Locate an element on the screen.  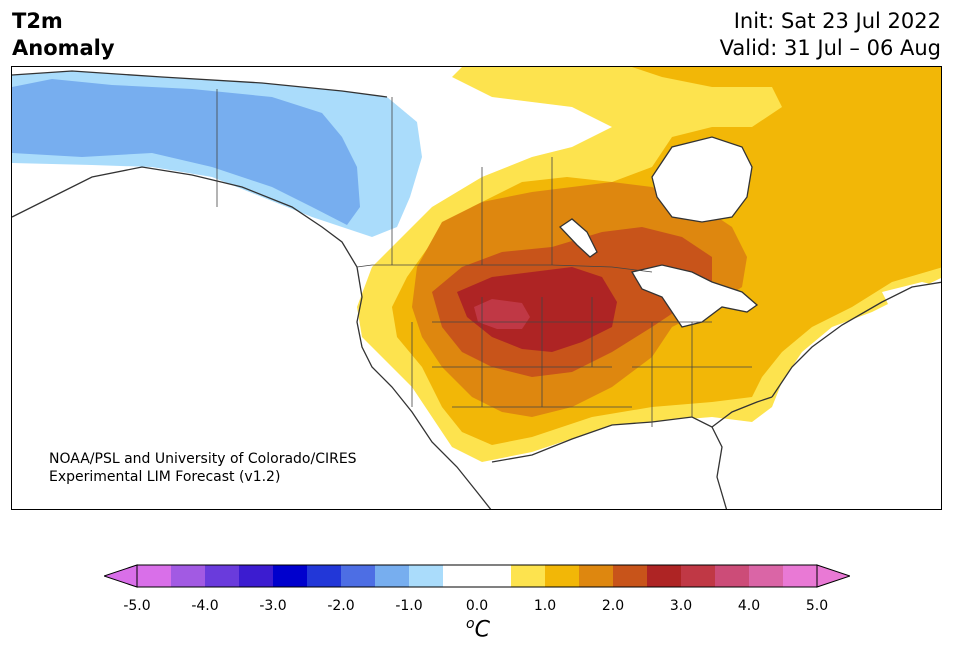
gulf-of-mexico is located at coordinates (602, 463).